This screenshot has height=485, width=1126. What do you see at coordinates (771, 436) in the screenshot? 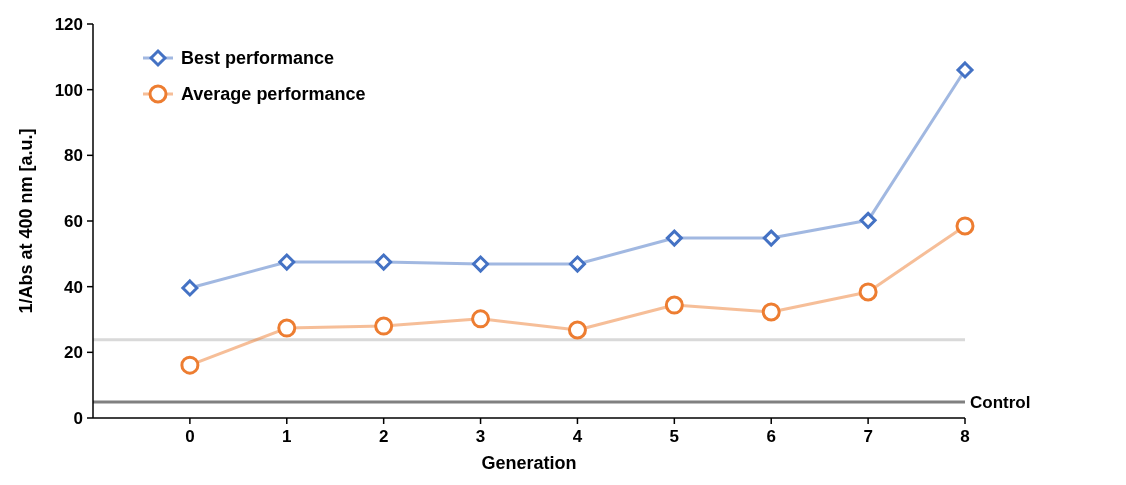
I see `x-tick-label: 6` at bounding box center [771, 436].